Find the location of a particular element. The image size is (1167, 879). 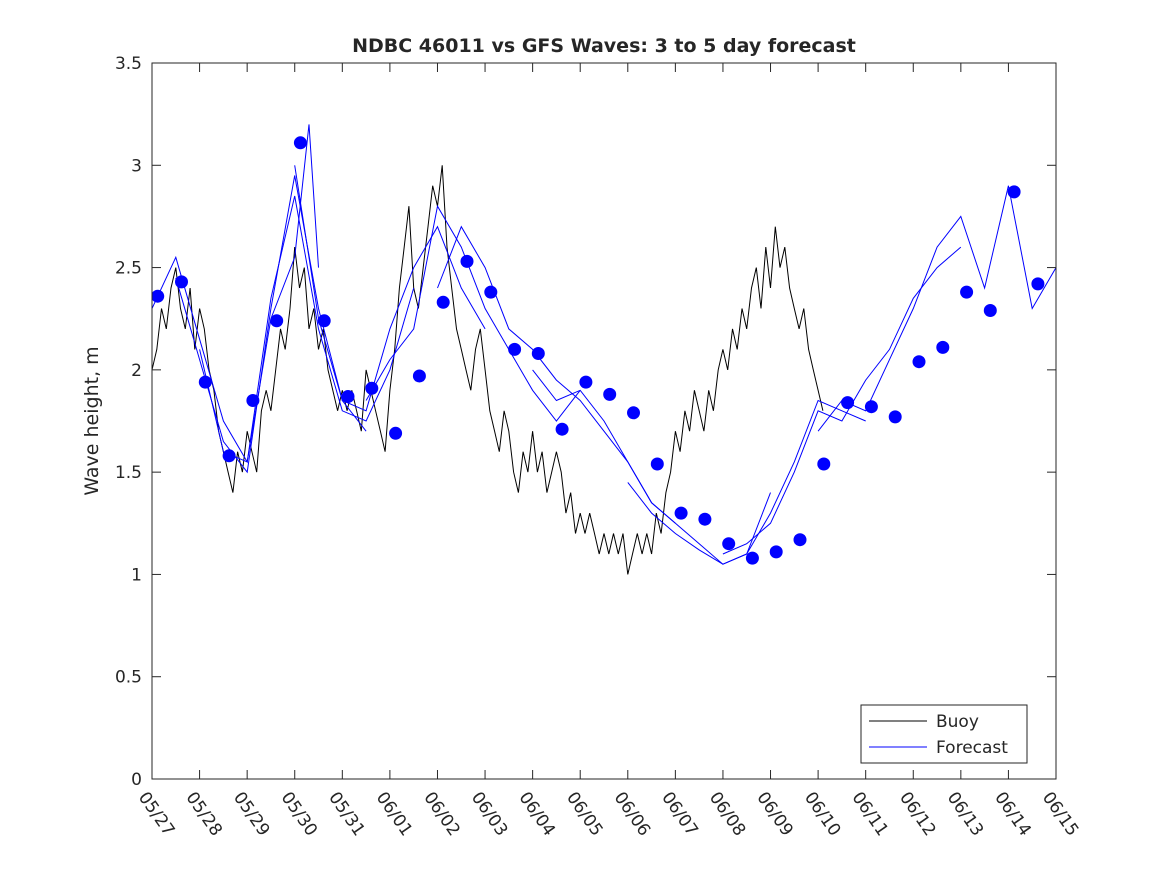

legend-label: Buoy is located at coordinates (957, 722).